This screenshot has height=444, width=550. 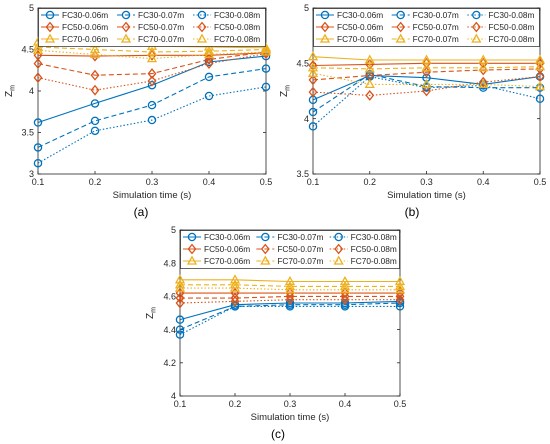 I want to click on x-tick-label: 0.1, so click(x=313, y=182).